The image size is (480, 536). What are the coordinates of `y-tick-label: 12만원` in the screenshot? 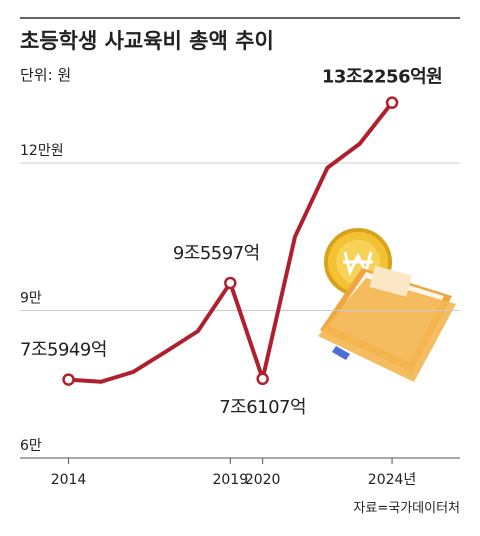 It's located at (42, 151).